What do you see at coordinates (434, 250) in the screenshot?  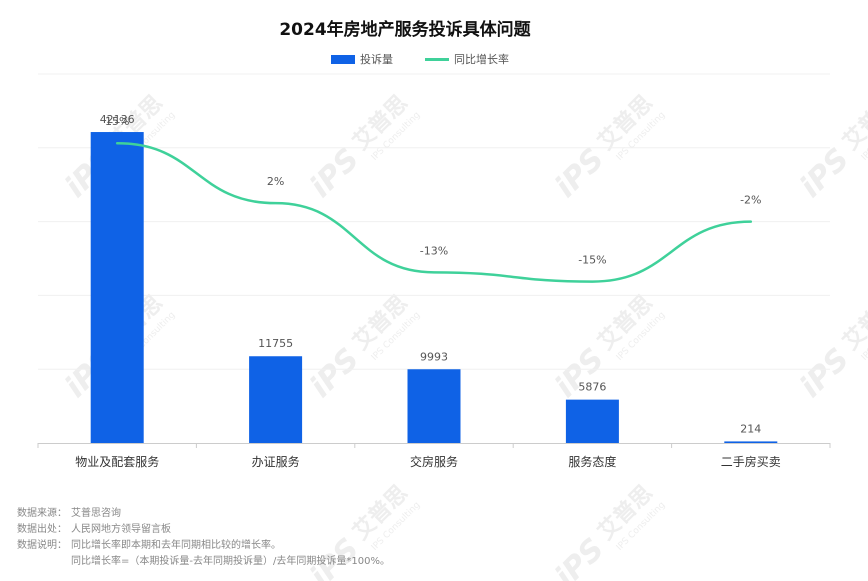 I see `line-value-label: -13%` at bounding box center [434, 250].